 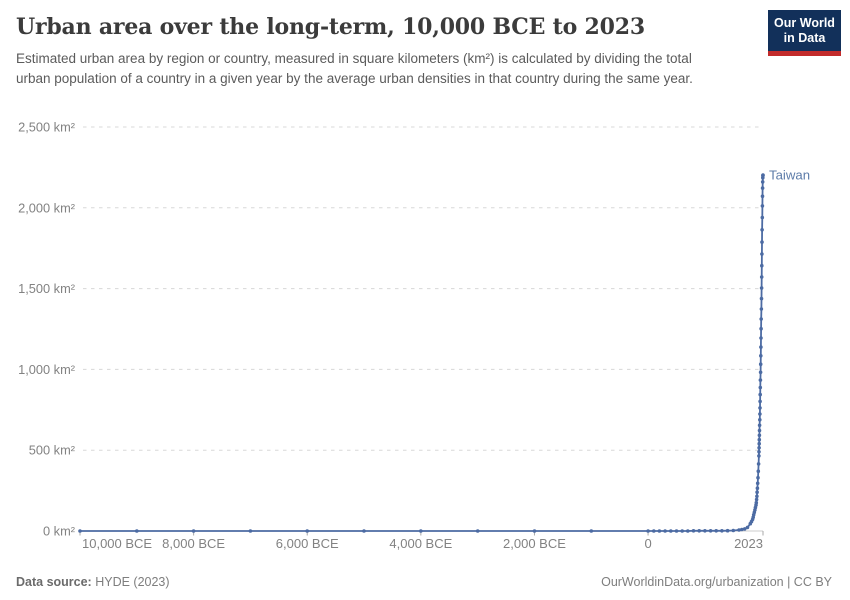 What do you see at coordinates (804, 38) in the screenshot?
I see `owid-logo-line2: in Data` at bounding box center [804, 38].